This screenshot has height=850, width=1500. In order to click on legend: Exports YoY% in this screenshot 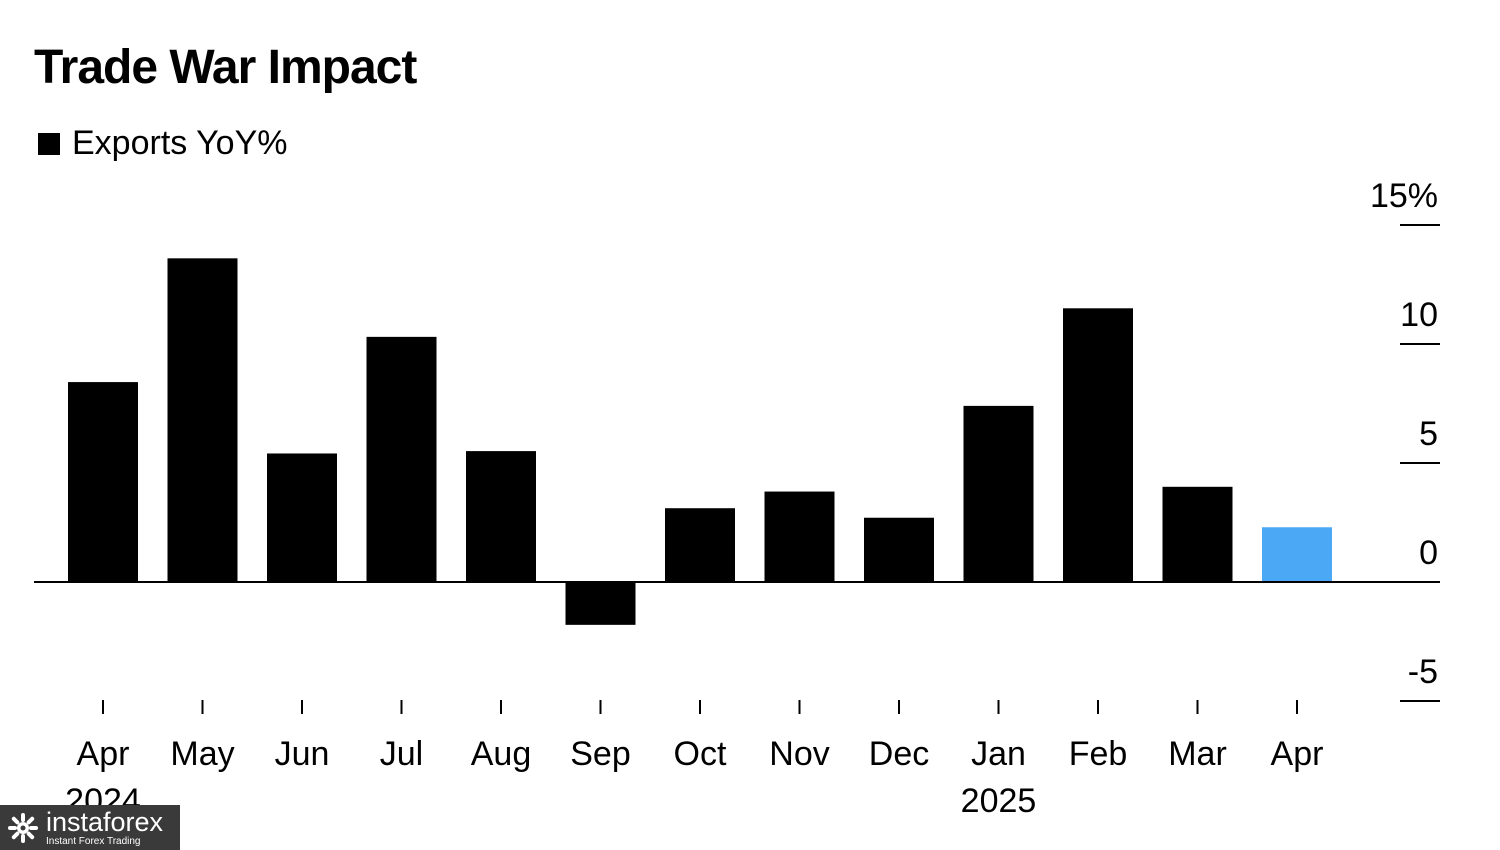, I will do `click(162, 143)`.